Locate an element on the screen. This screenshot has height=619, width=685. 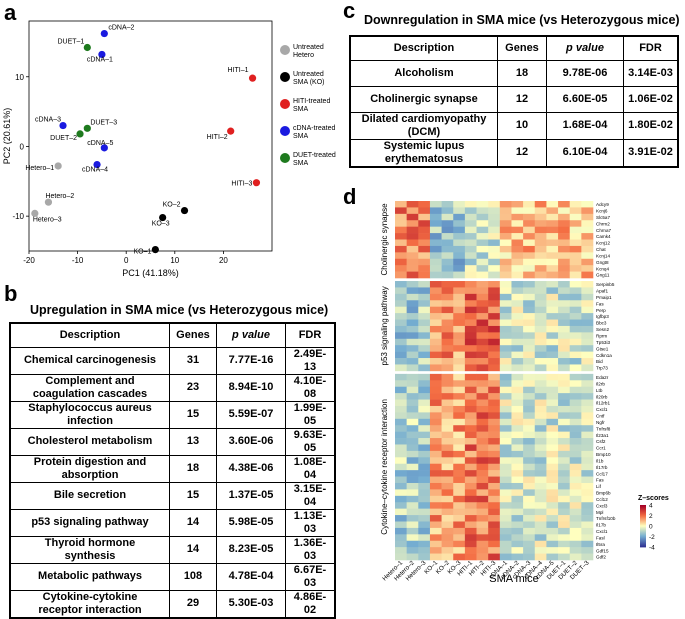
row-description: Bile secretion is located at coordinates (89, 495).